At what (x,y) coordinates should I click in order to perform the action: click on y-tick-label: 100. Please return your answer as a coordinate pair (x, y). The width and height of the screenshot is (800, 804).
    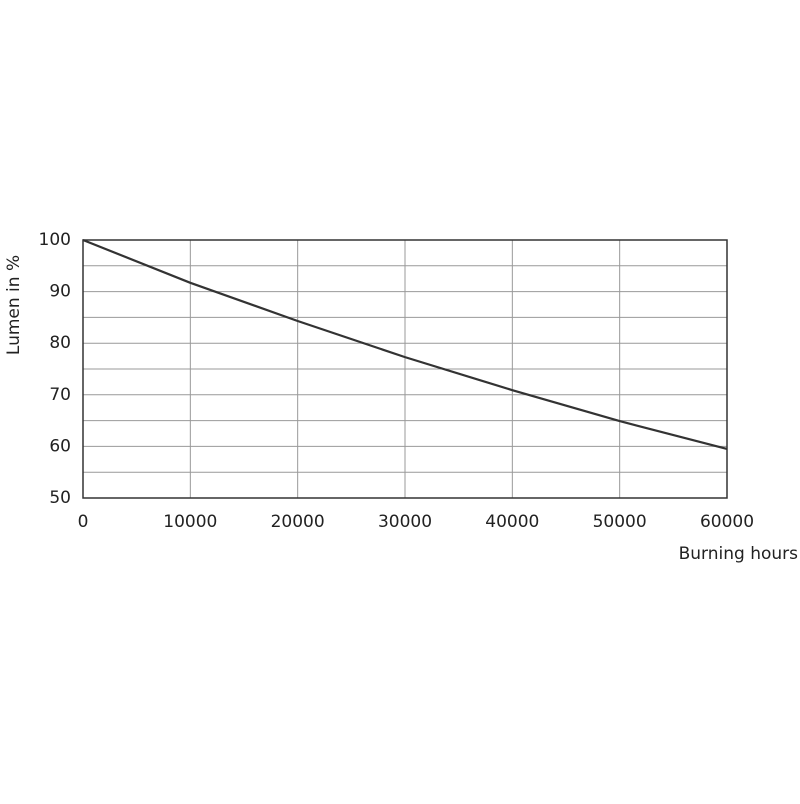
    Looking at the image, I should click on (55, 240).